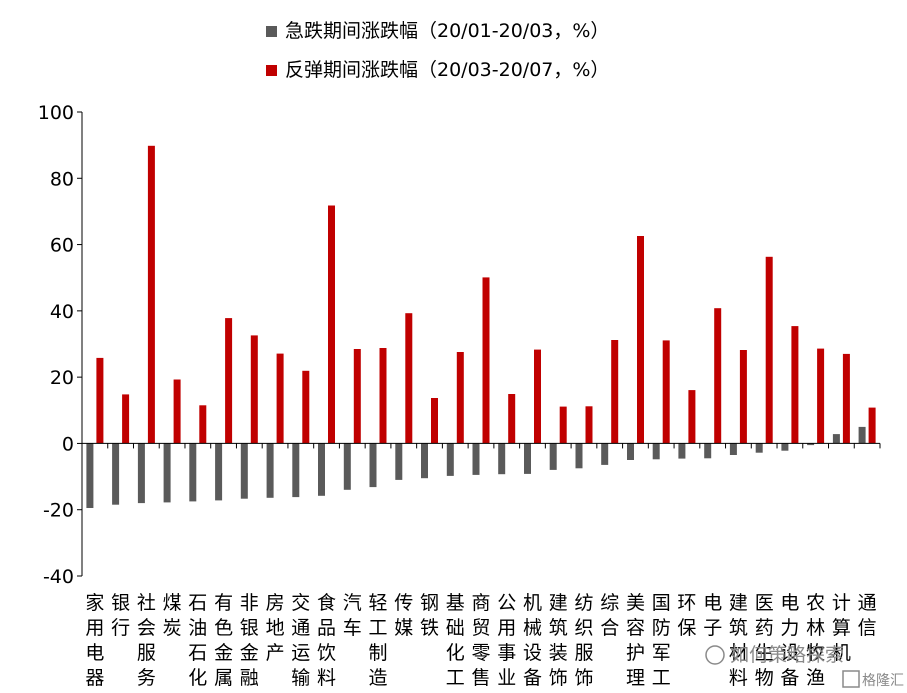  I want to click on legend-label-0: 急跌期间涨跌幅（20/01-20/03，%）, so click(447, 31).